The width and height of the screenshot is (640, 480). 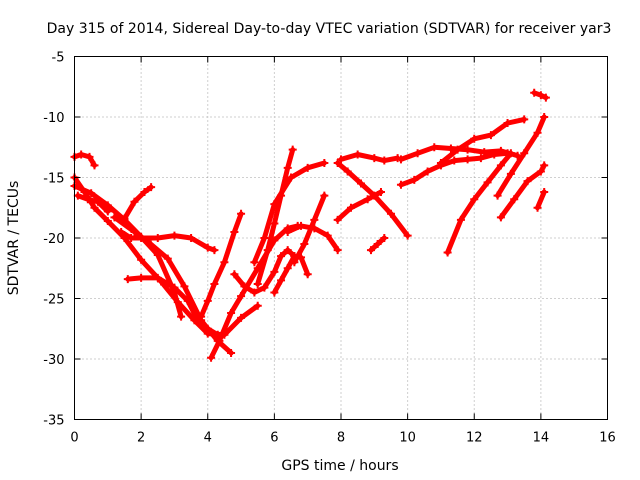 I want to click on y-tick-label: -20, so click(x=53, y=239).